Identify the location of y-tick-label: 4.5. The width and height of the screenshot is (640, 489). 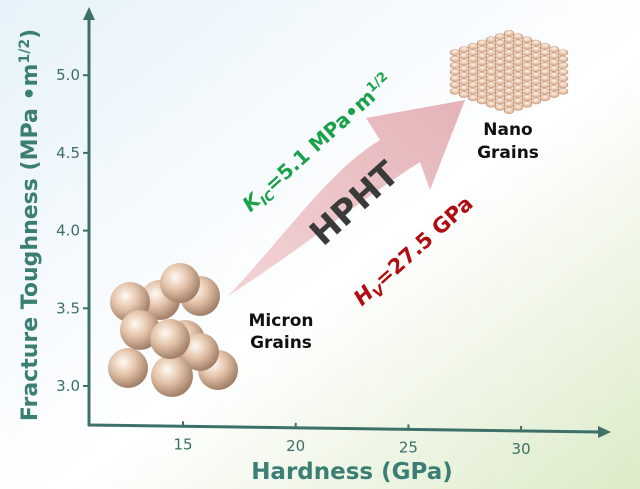
(68, 153).